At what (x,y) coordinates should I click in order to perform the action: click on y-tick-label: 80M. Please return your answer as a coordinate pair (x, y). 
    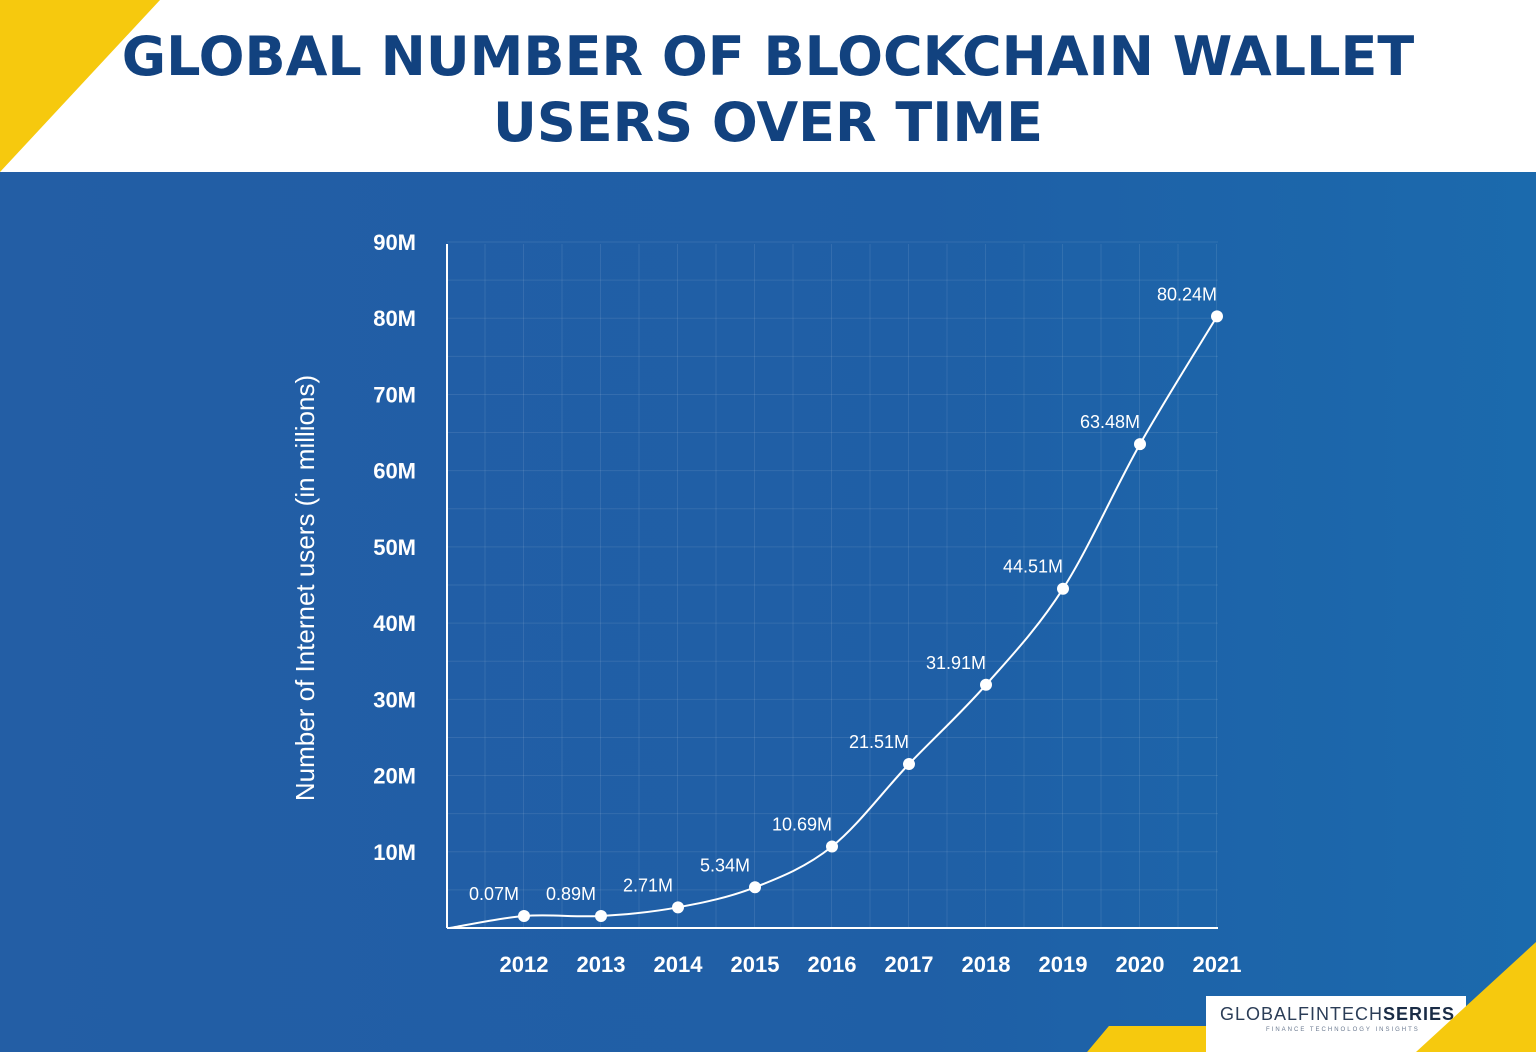
    Looking at the image, I should click on (394, 318).